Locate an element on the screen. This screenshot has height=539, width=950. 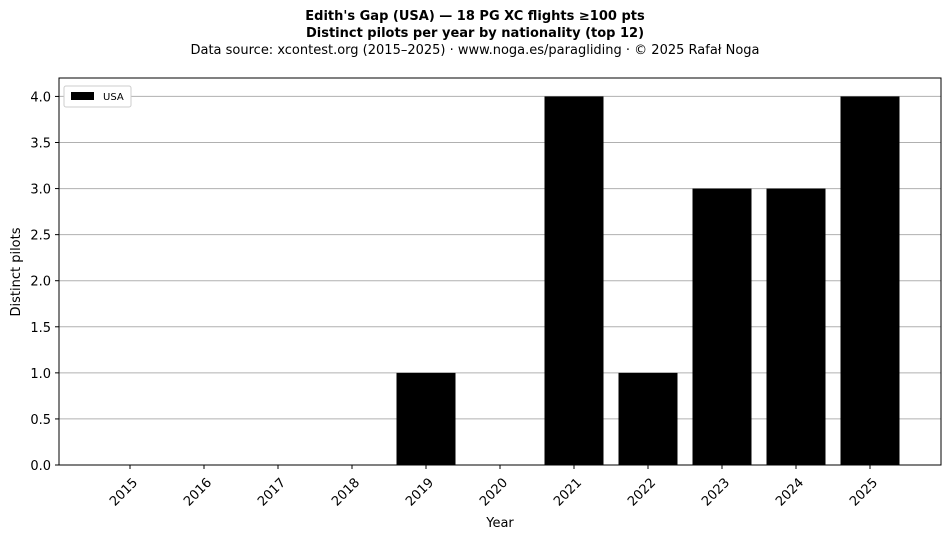
y-axis-ticks: 0.0 0.5 1.0 1.5 2.0 2.5 3.0 3.5 4.0 is located at coordinates (44, 282).